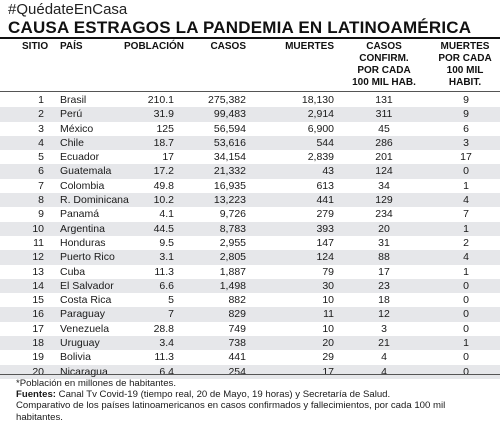  I want to click on cell-poblacion: 6.4, so click(166, 371).